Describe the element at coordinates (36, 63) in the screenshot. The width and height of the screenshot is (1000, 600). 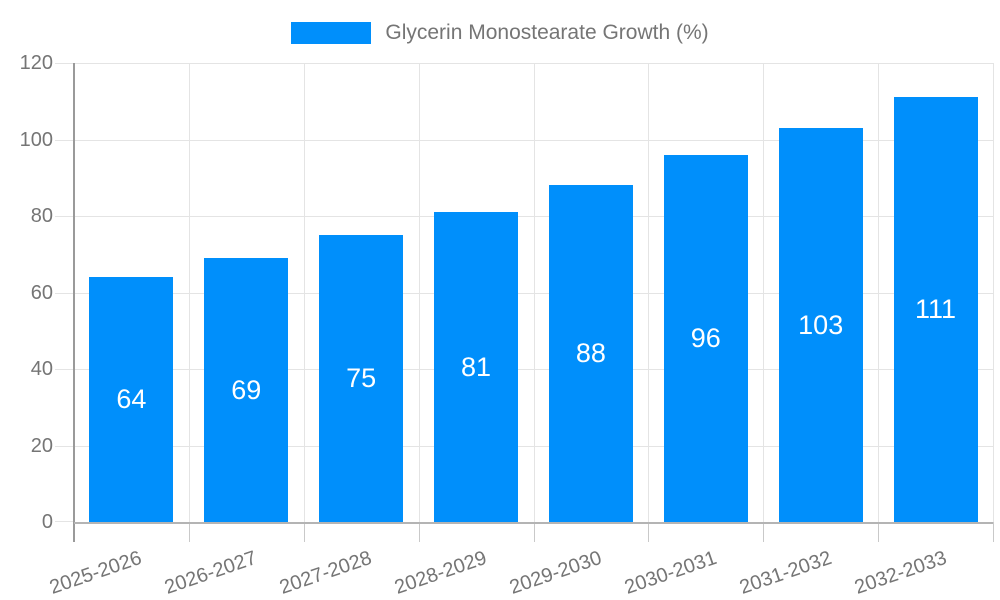
I see `y-tick-label: 120` at that location.